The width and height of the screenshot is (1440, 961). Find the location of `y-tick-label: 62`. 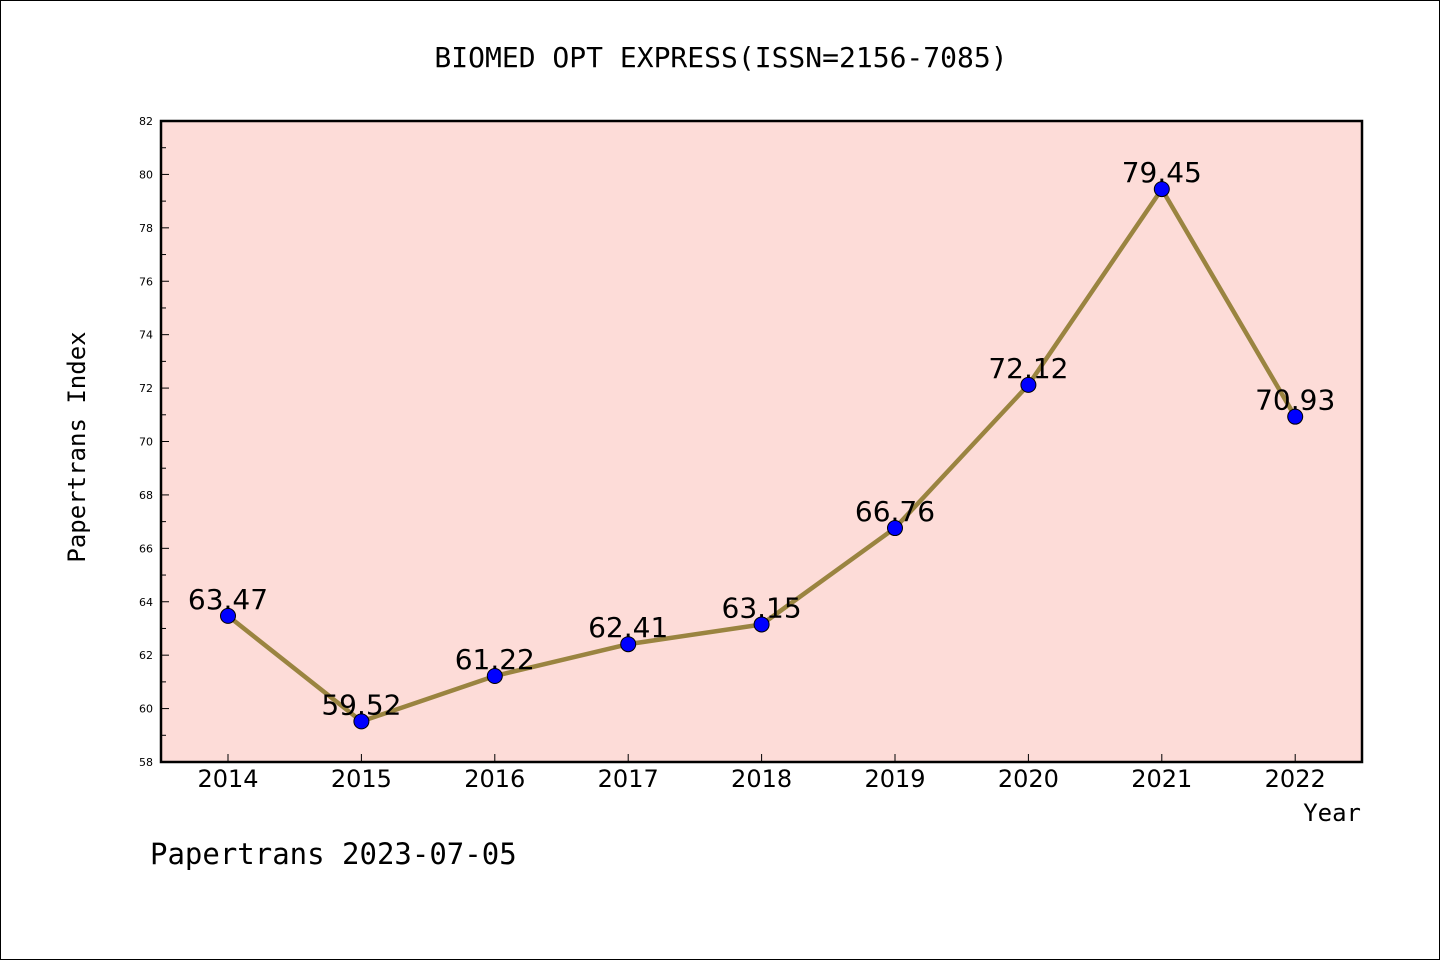

y-tick-label: 62 is located at coordinates (146, 655).